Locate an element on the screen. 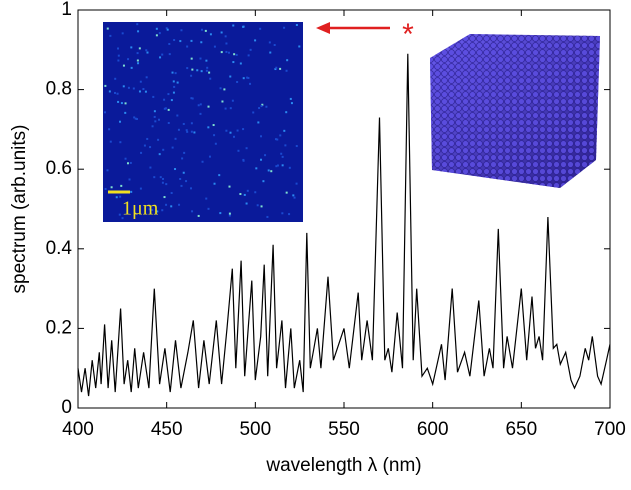 Image resolution: width=631 pixels, height=490 pixels. cube-image is located at coordinates (515, 111).